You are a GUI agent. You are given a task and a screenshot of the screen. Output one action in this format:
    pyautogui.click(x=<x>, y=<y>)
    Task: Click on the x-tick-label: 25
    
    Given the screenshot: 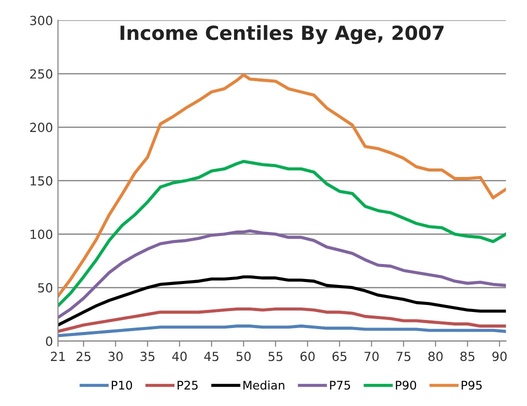 What is the action you would take?
    pyautogui.click(x=83, y=357)
    